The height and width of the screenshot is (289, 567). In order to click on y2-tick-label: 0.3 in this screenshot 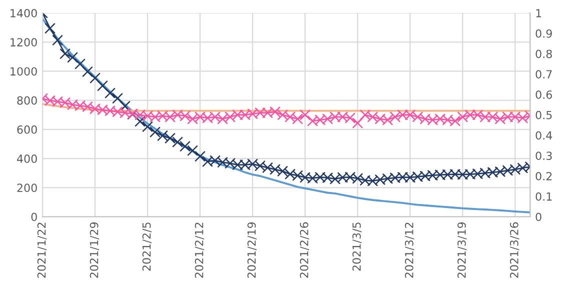, I will do `click(544, 156)`.